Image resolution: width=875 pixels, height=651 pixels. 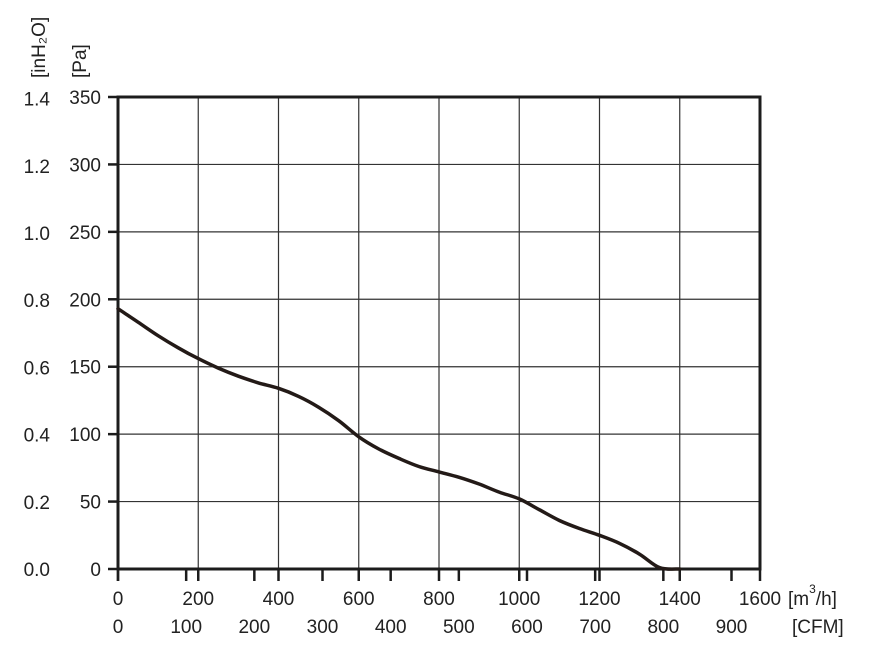 I want to click on x-unit-label-m3h: [m3/h], so click(x=812, y=596).